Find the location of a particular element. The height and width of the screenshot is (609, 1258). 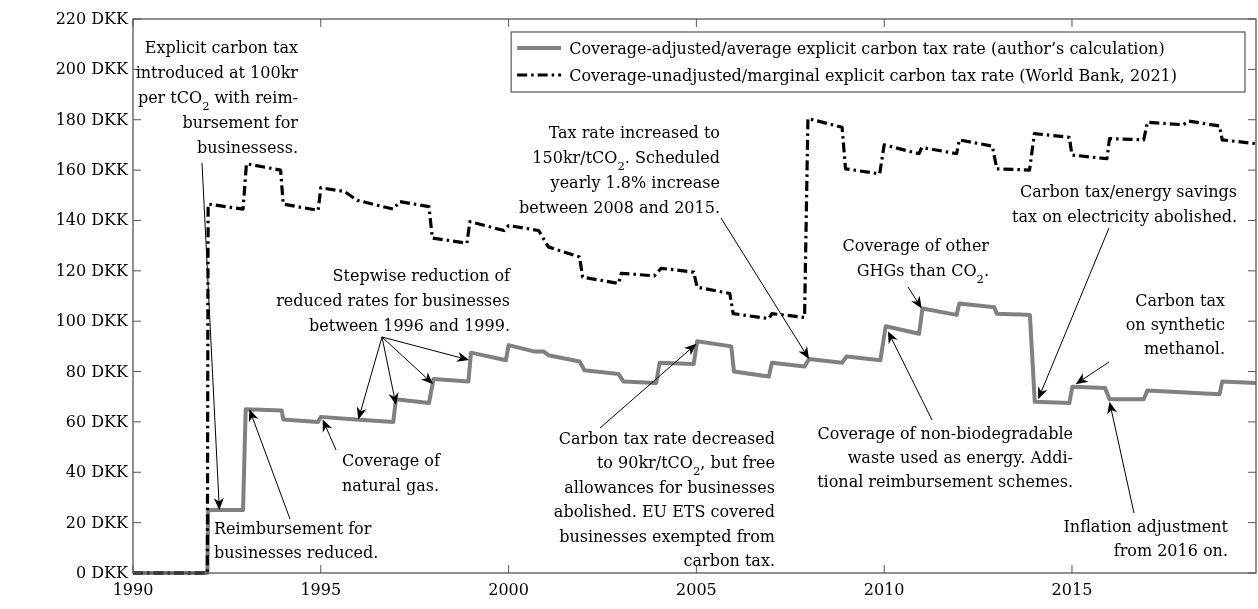

x-tick-label: 2000 is located at coordinates (508, 589).